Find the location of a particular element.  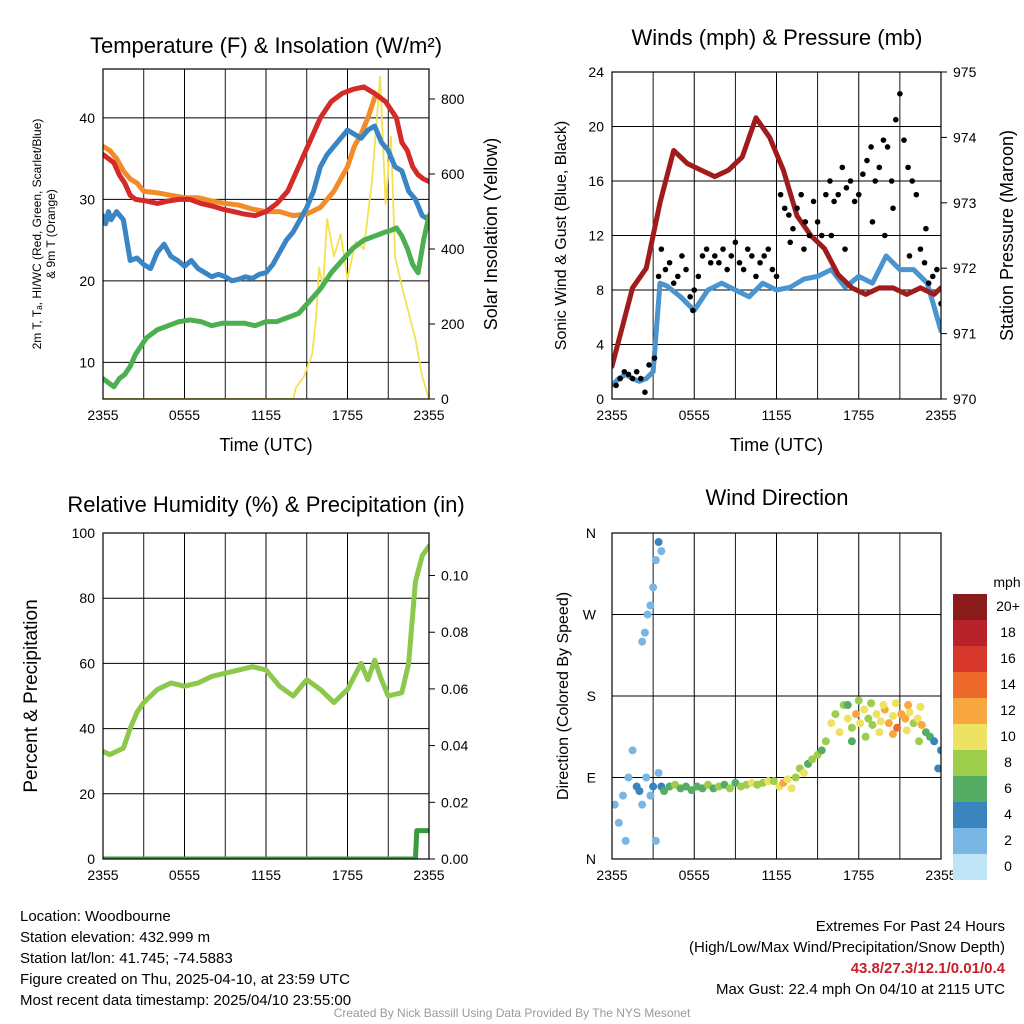

rh-y2tick-label: 0.06 is located at coordinates (454, 689).